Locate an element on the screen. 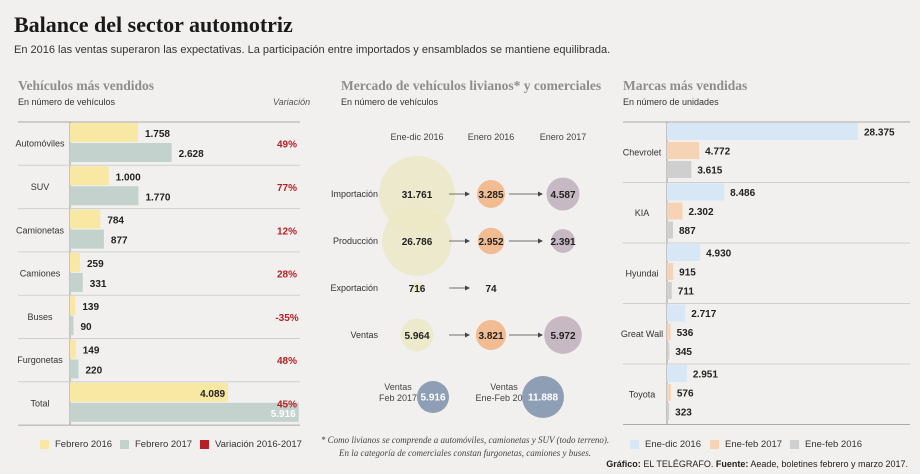  value-ene-dic-2016-kia: 8.486 is located at coordinates (742, 193).